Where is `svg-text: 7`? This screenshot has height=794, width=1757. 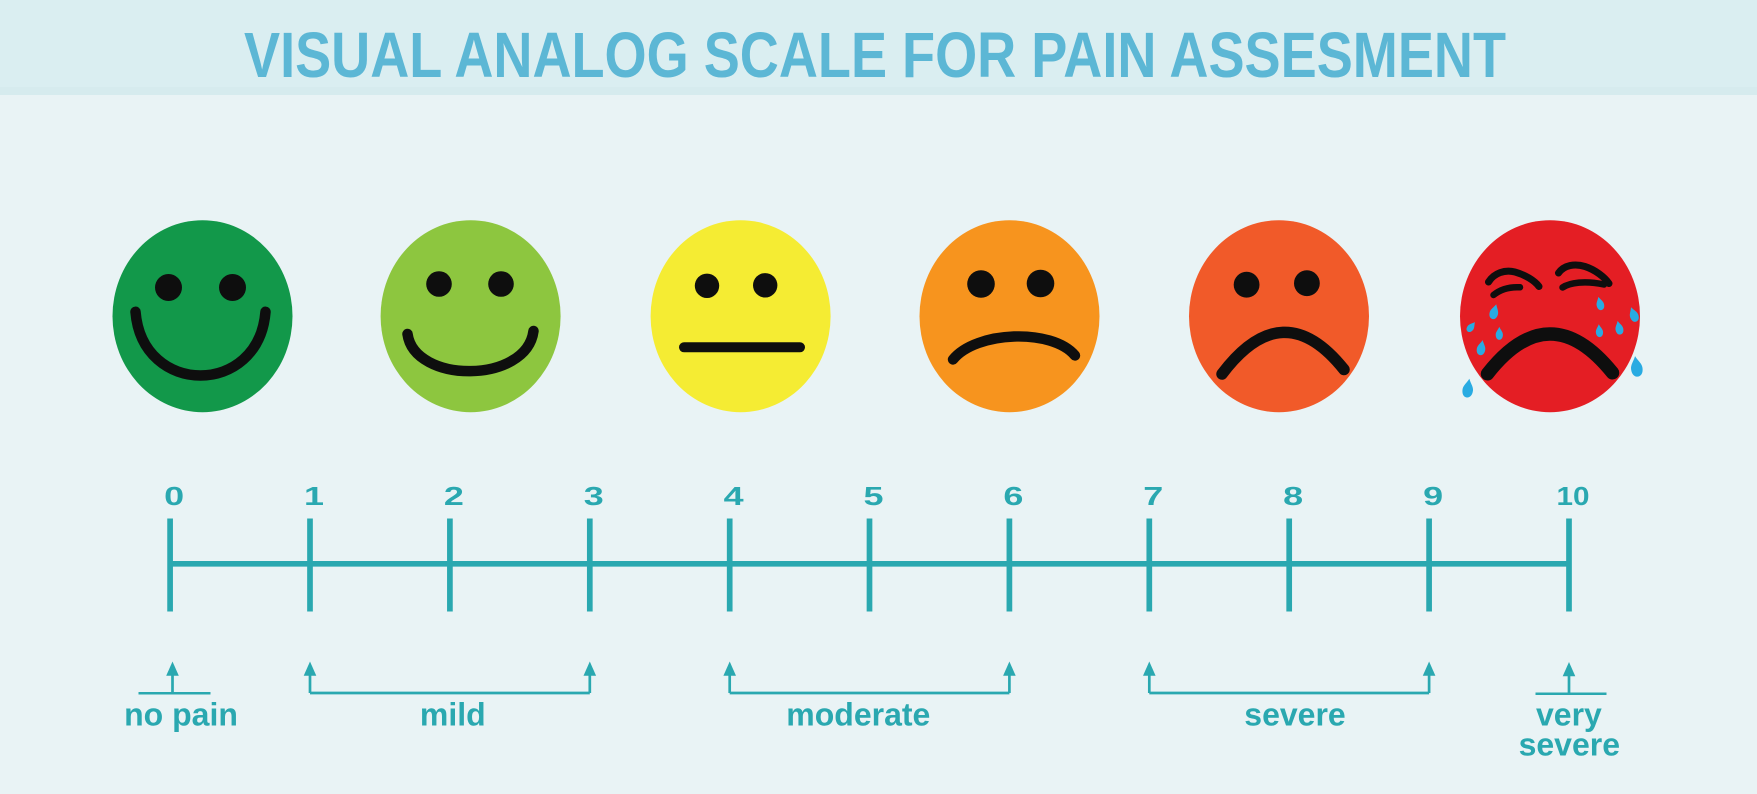
svg-text: 7 is located at coordinates (1153, 496).